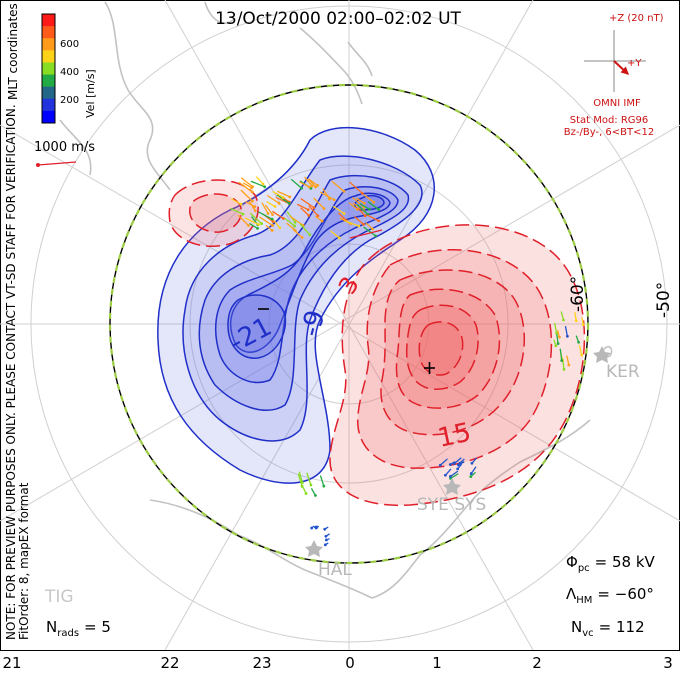  I want to click on vector-scale-line, so click(57, 163).